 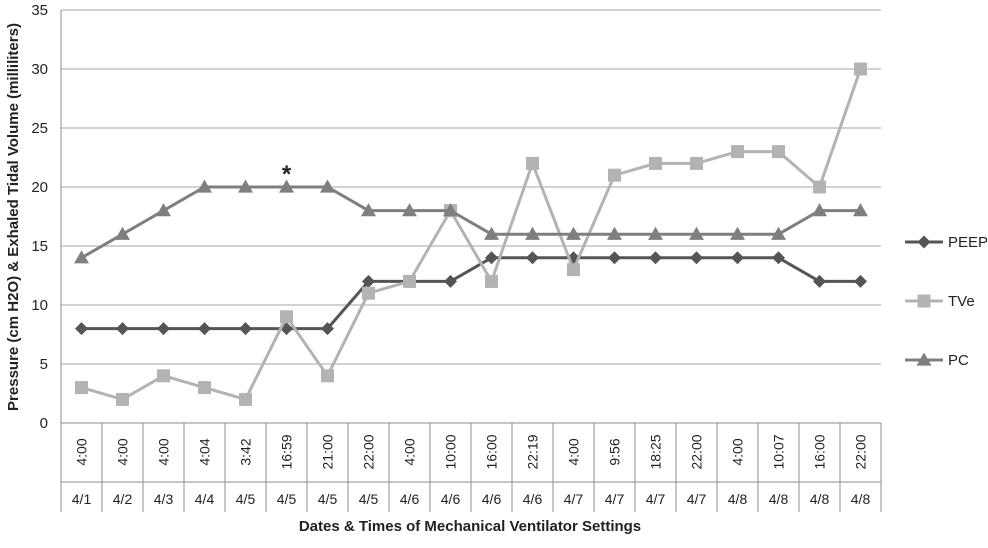 I want to click on y-tick-label: 30, so click(x=39, y=69).